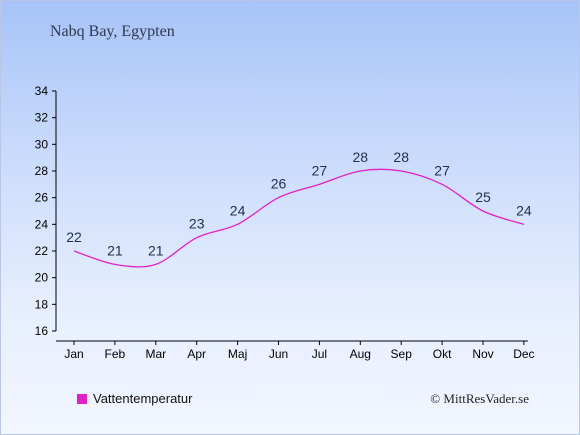  I want to click on y-tick-label: 18, so click(42, 304).